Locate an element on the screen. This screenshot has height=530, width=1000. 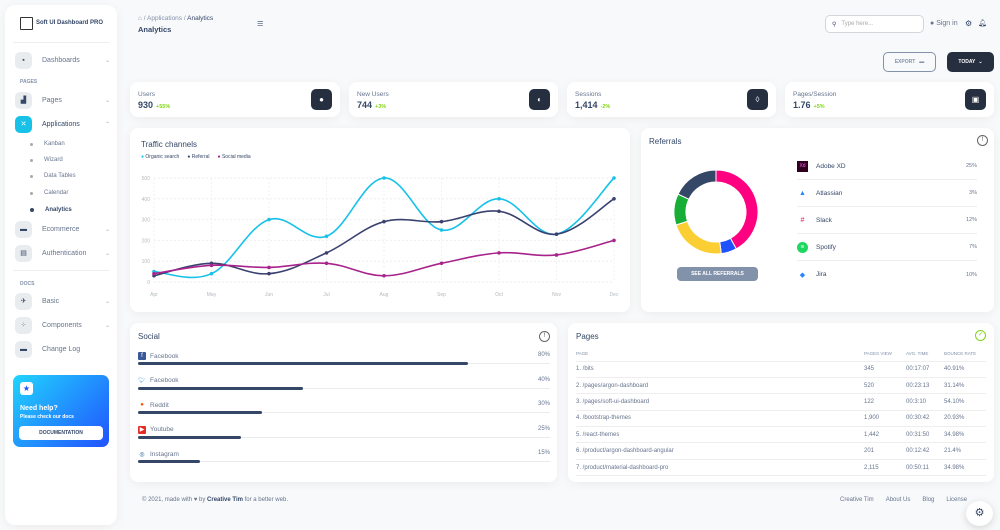
sidebar-item-pages: ▟ Pages ⌄ is located at coordinates (62, 100).